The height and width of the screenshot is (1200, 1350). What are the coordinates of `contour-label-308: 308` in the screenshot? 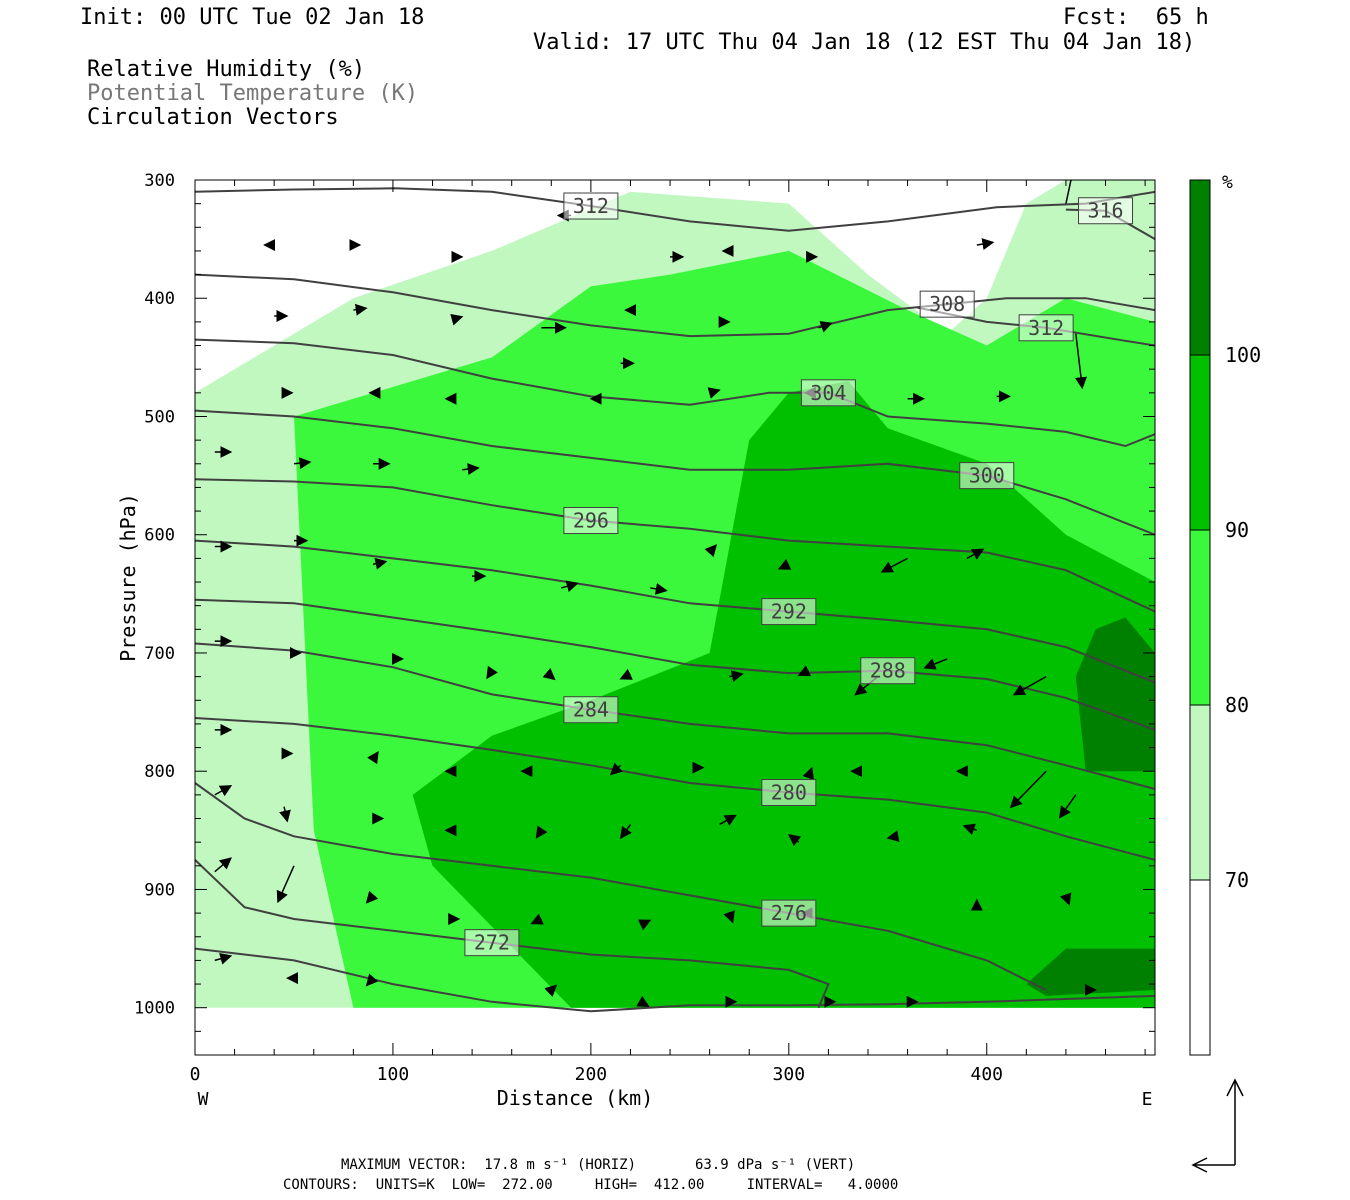 It's located at (947, 304).